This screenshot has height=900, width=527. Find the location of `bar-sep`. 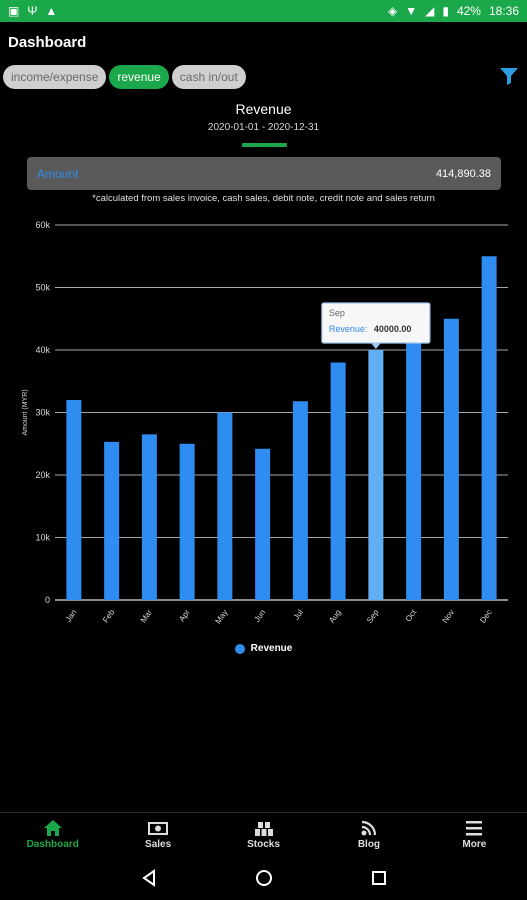

bar-sep is located at coordinates (376, 475).